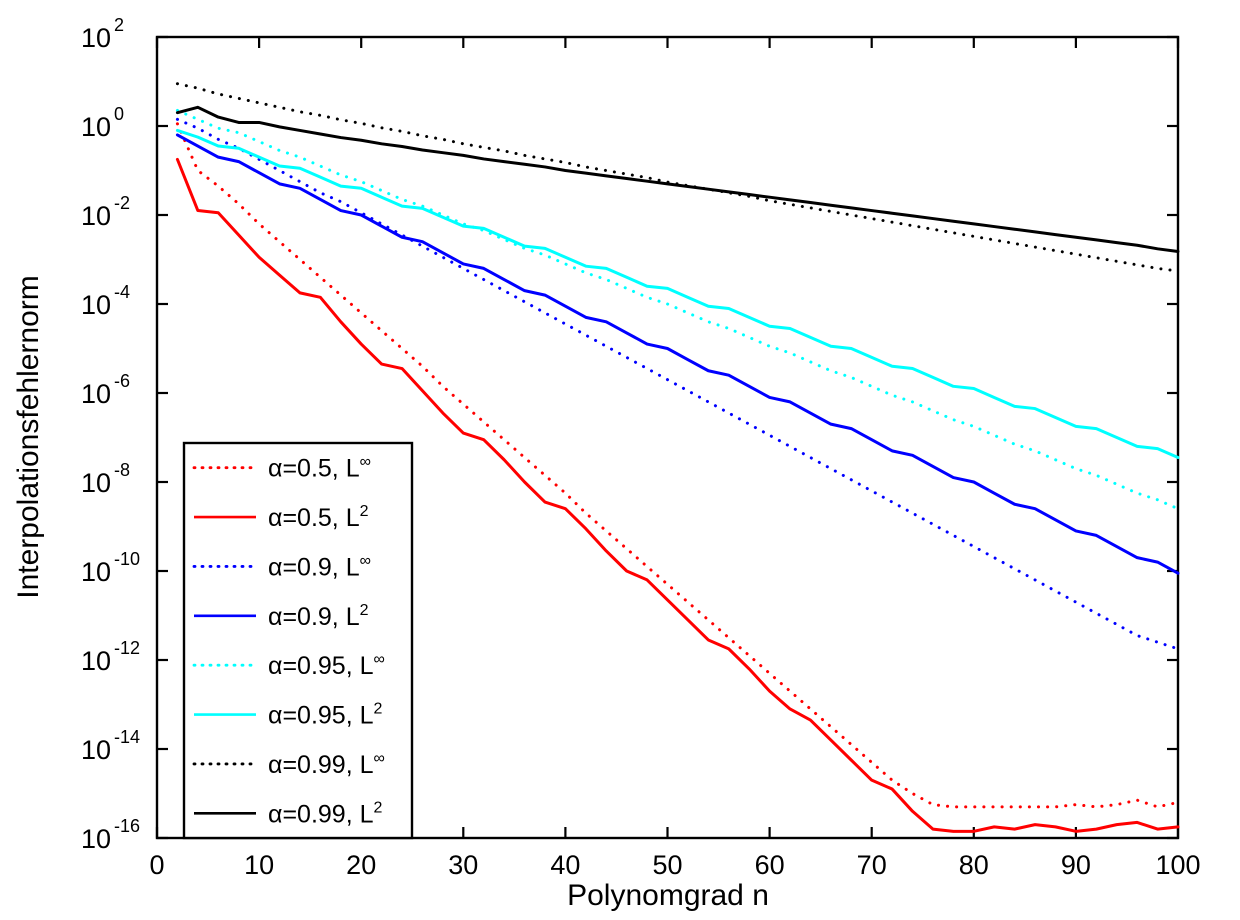 Image resolution: width=1240 pixels, height=920 pixels. I want to click on y-tick-label: 10 -12, so click(110, 657).